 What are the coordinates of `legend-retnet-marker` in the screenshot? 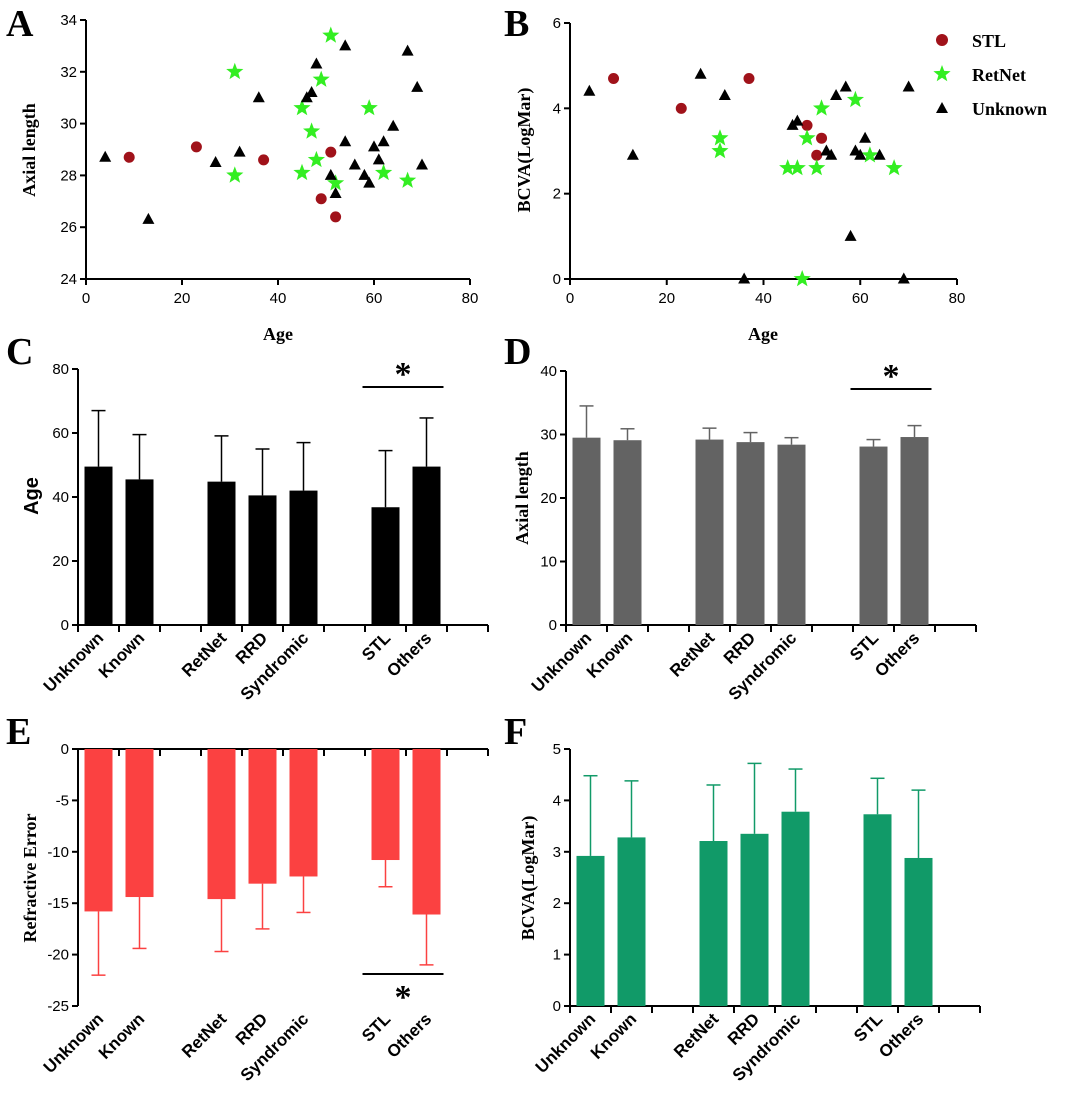 It's located at (942, 73).